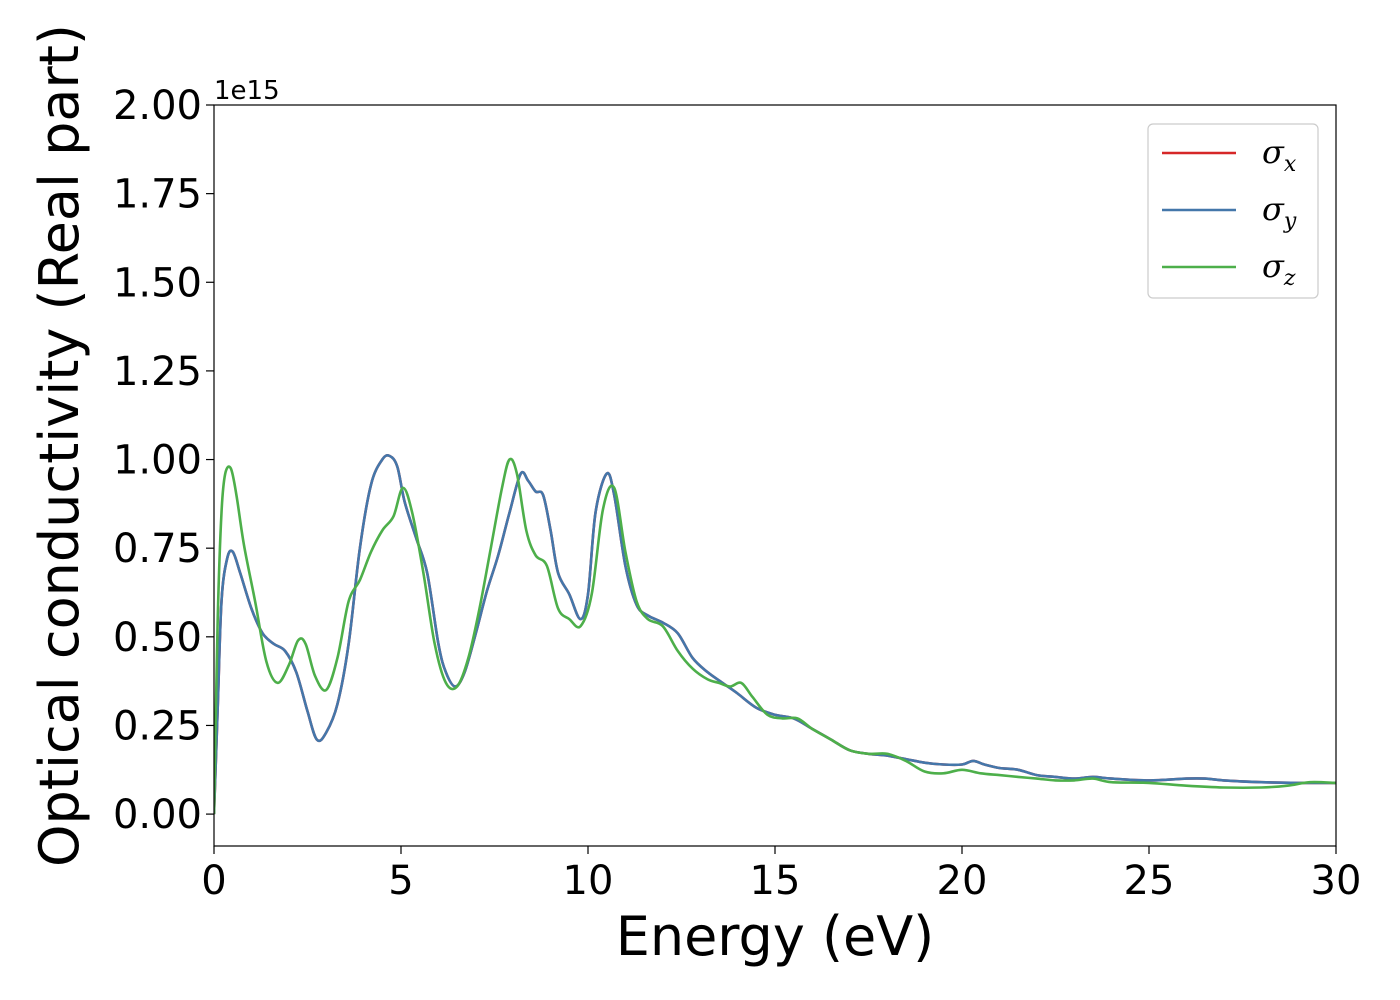 This screenshot has width=1400, height=1000. What do you see at coordinates (157, 195) in the screenshot?
I see `y-tick-label: 1.75` at bounding box center [157, 195].